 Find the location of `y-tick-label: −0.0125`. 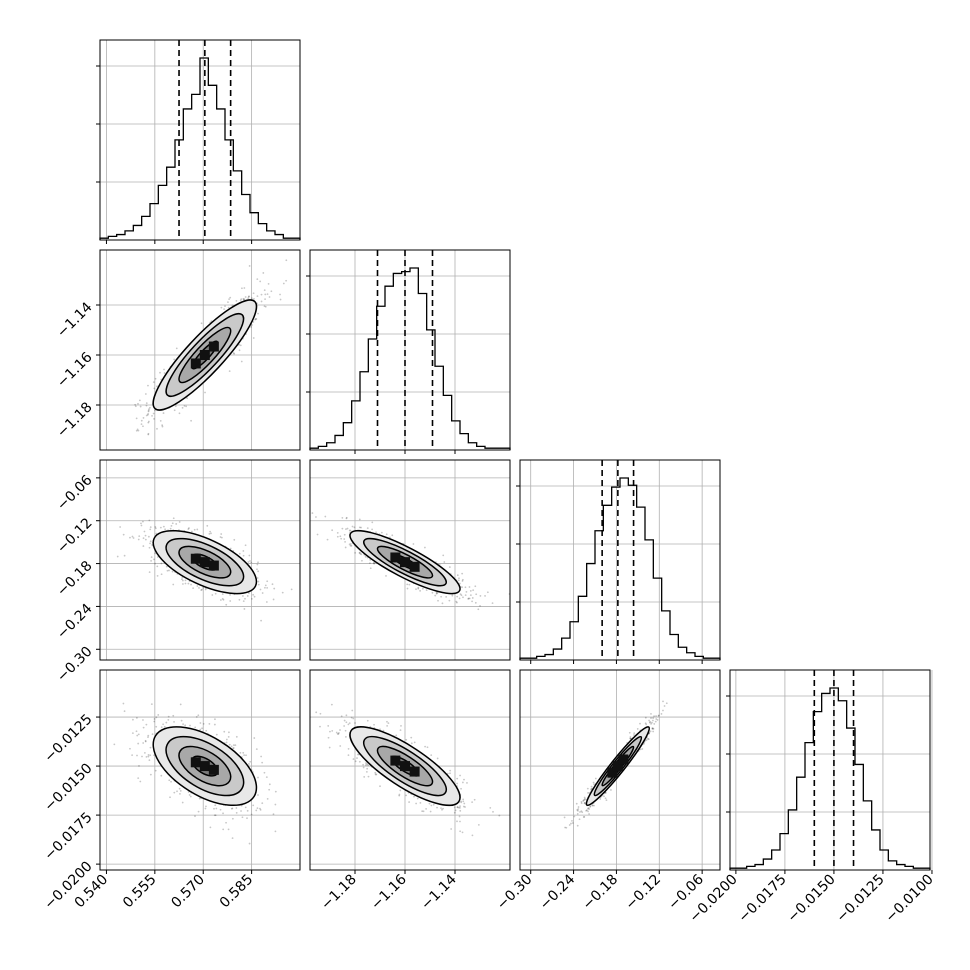

y-tick-label: −0.0125 is located at coordinates (68, 738).